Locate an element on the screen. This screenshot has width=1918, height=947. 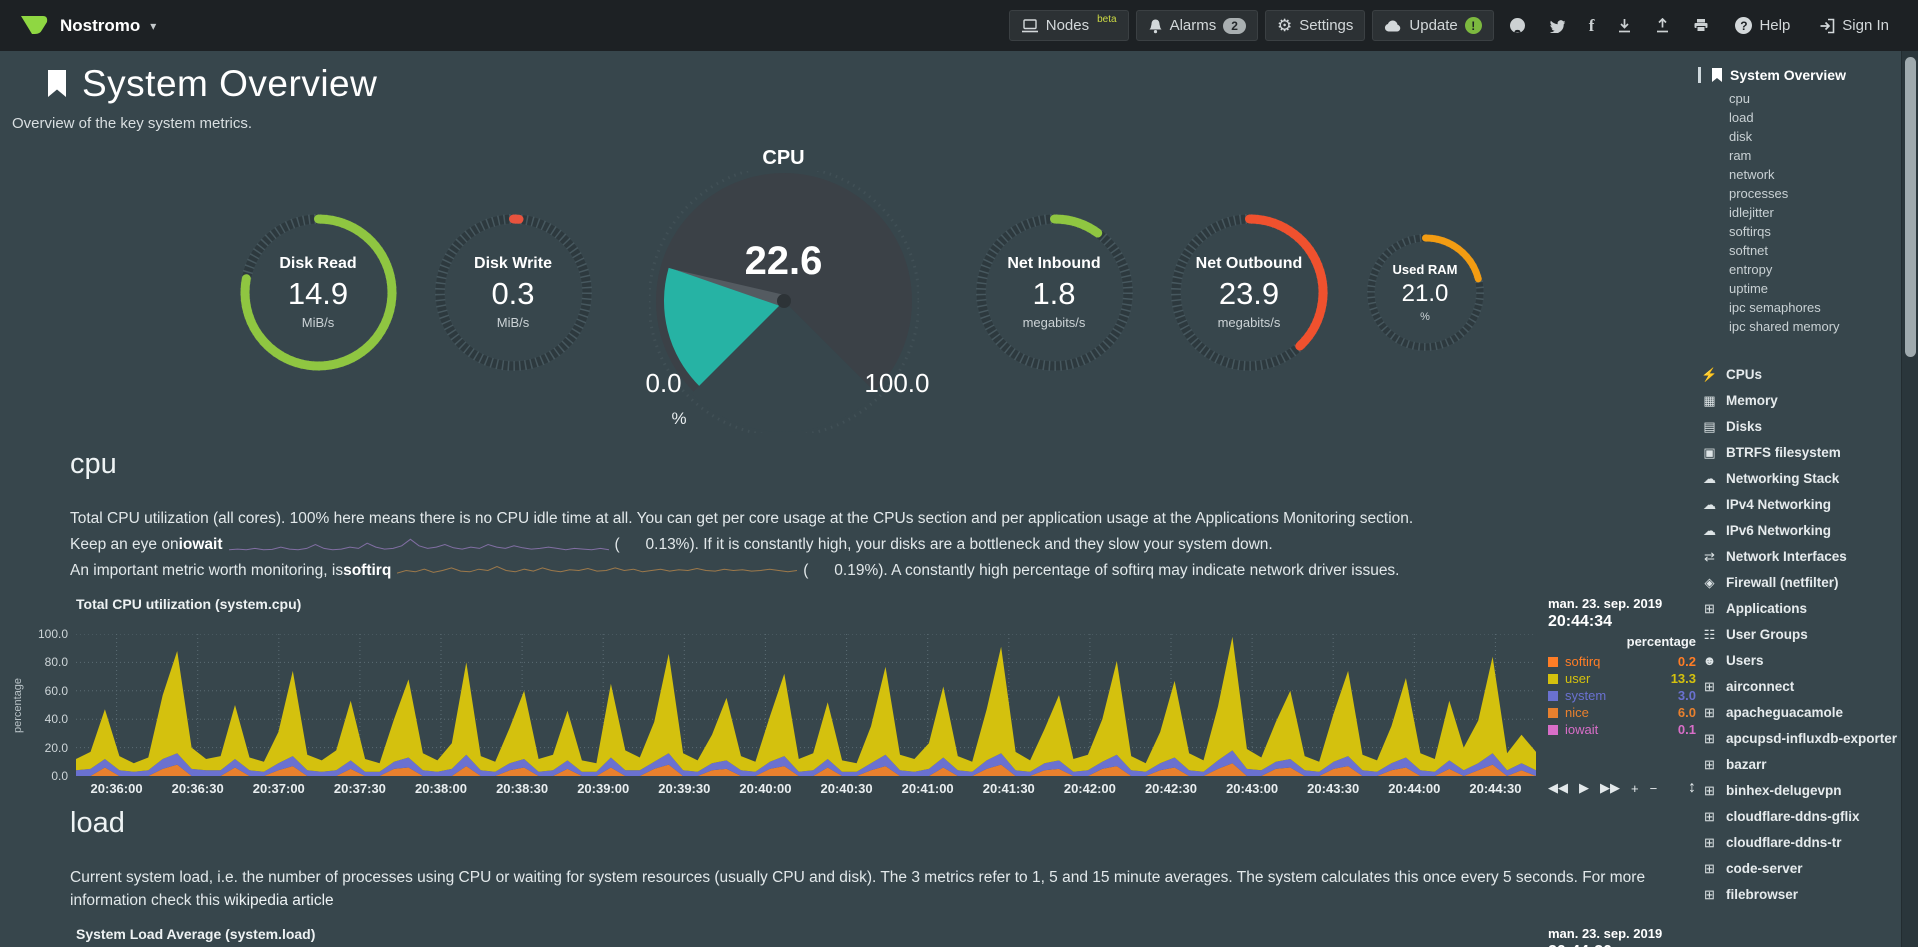
sidebar-item-system-overview: System Overview is located at coordinates (1797, 75).